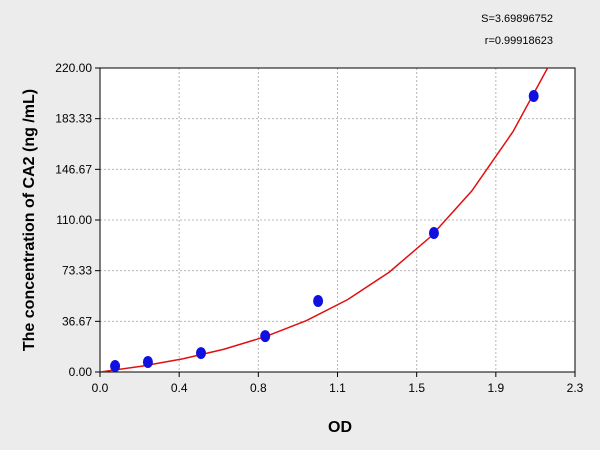 Image resolution: width=600 pixels, height=450 pixels. I want to click on x-tick-label: 1.1, so click(337, 388).